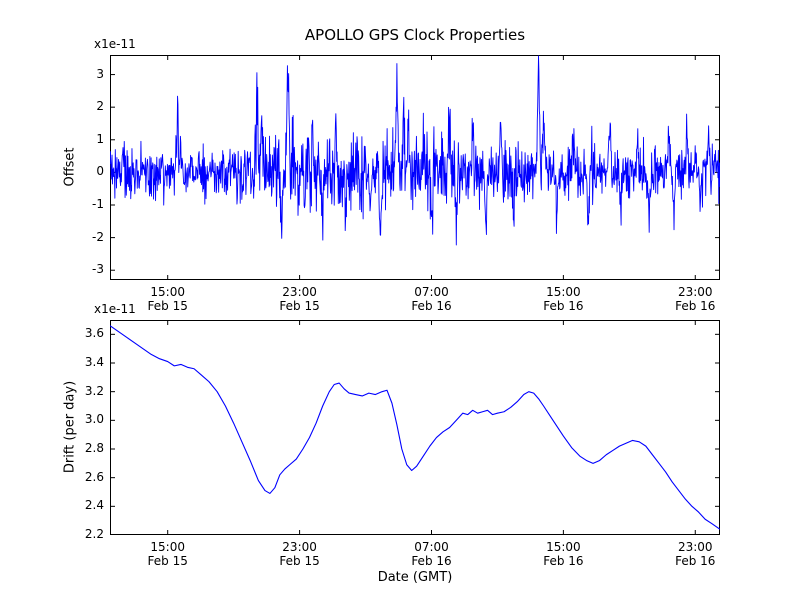 This screenshot has height=600, width=800. What do you see at coordinates (94, 505) in the screenshot?
I see `y-tick-label: 2.4` at bounding box center [94, 505].